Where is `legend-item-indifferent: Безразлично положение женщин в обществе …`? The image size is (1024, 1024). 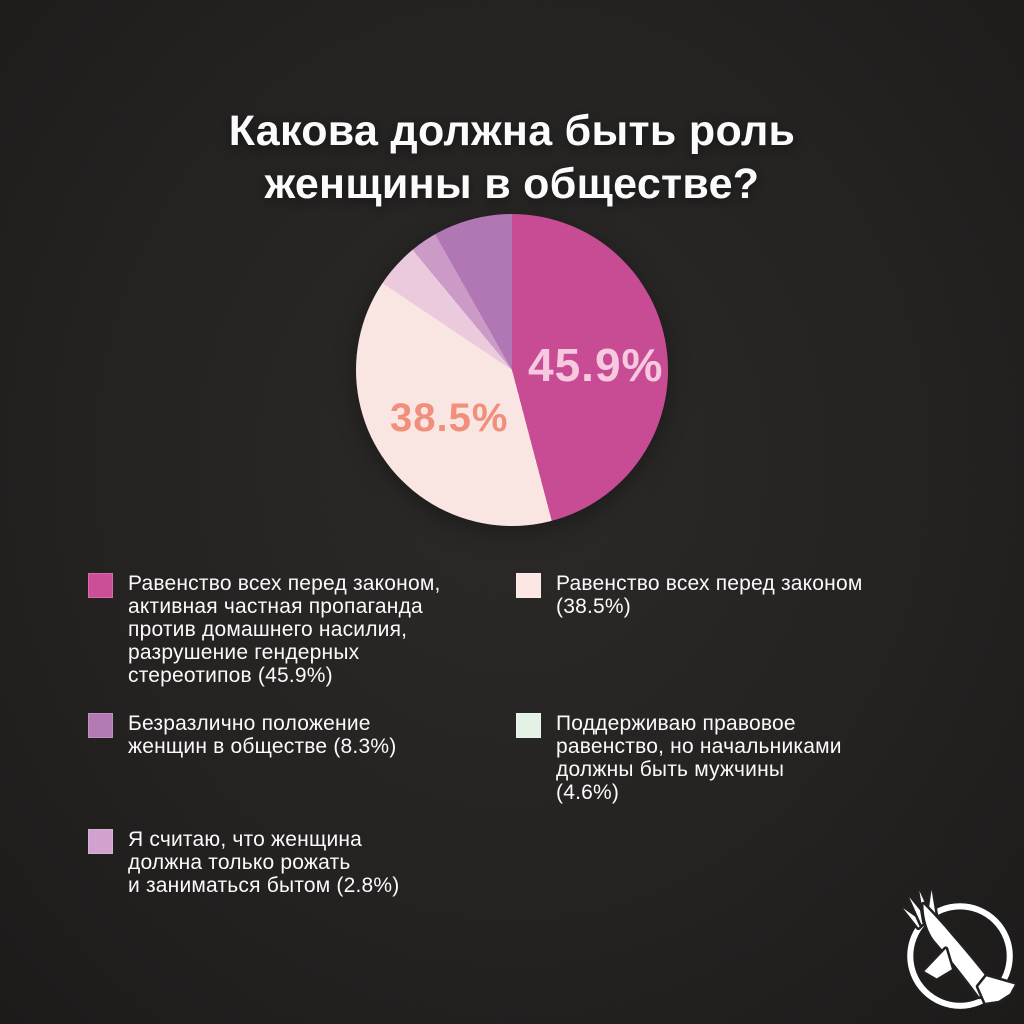 legend-item-indifferent: Безразлично положение женщин в обществе … is located at coordinates (288, 735).